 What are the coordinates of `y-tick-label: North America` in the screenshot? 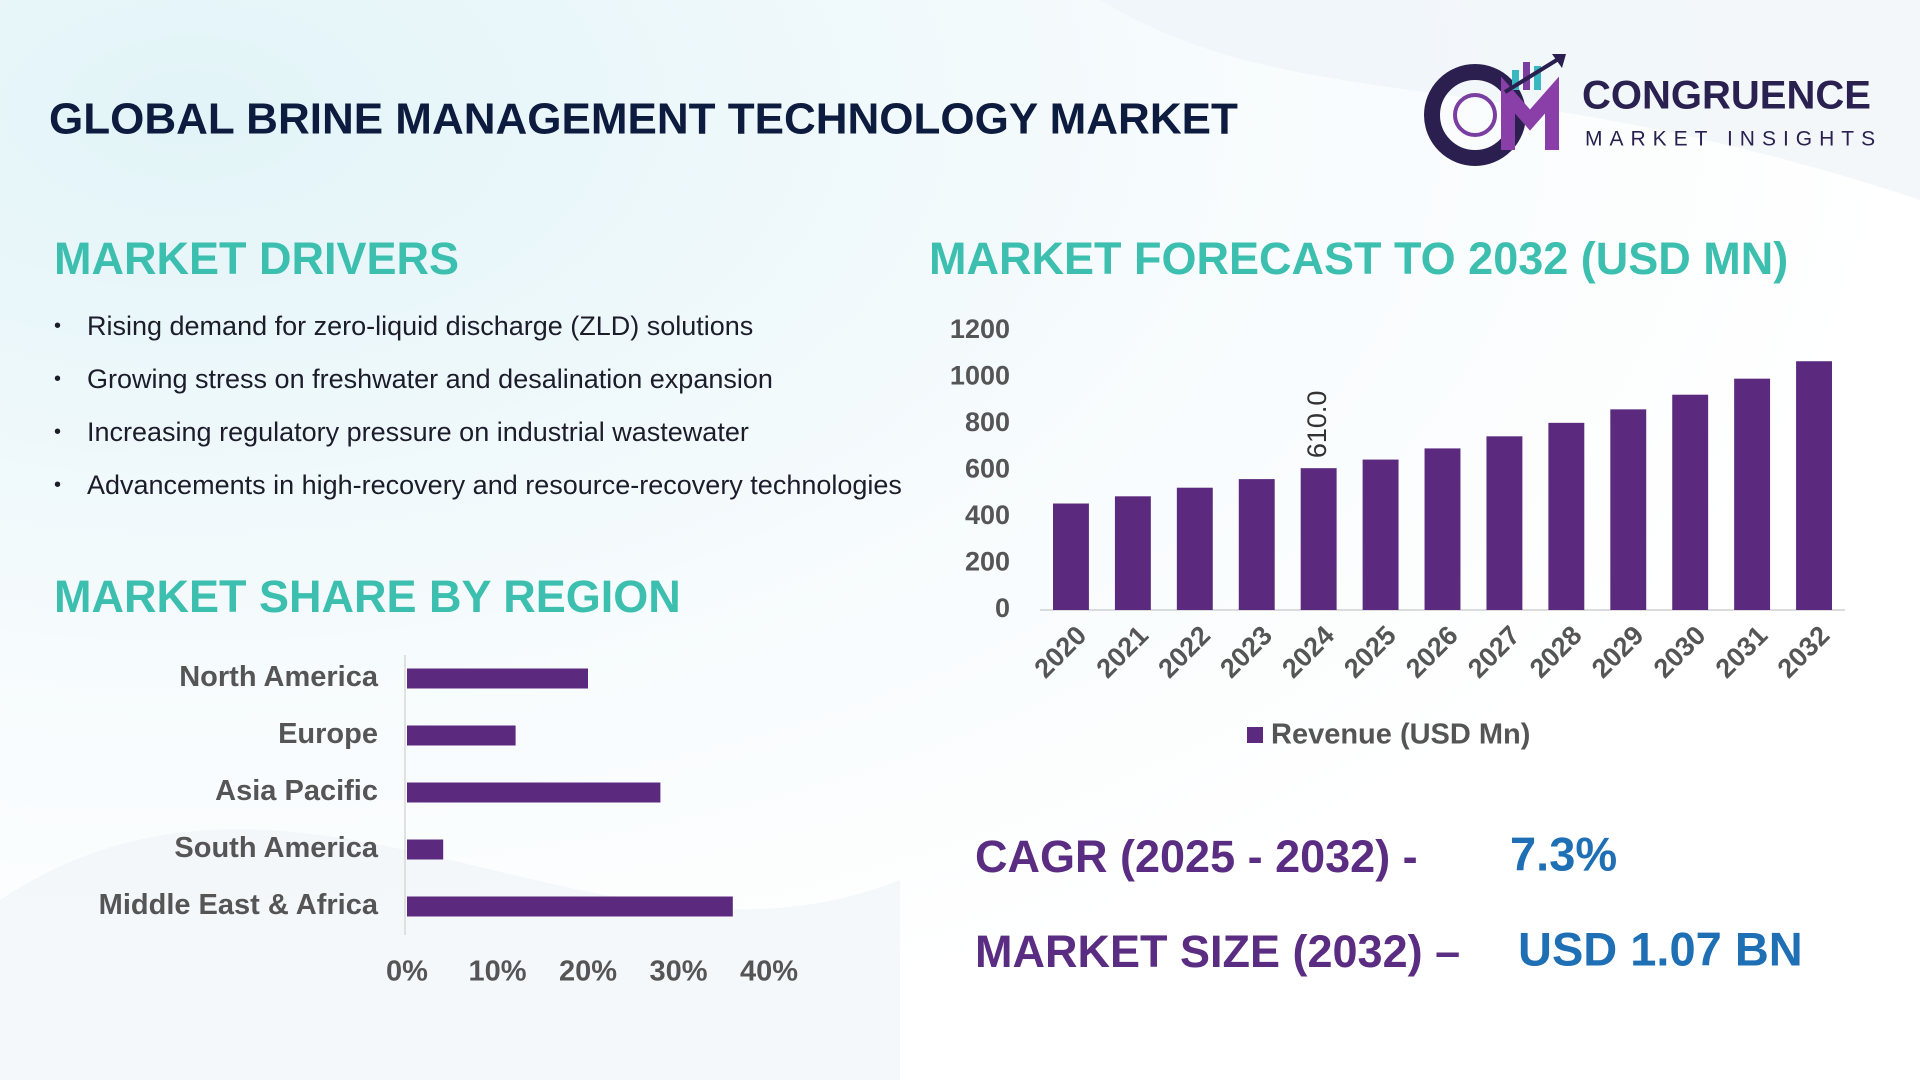 It's located at (279, 677).